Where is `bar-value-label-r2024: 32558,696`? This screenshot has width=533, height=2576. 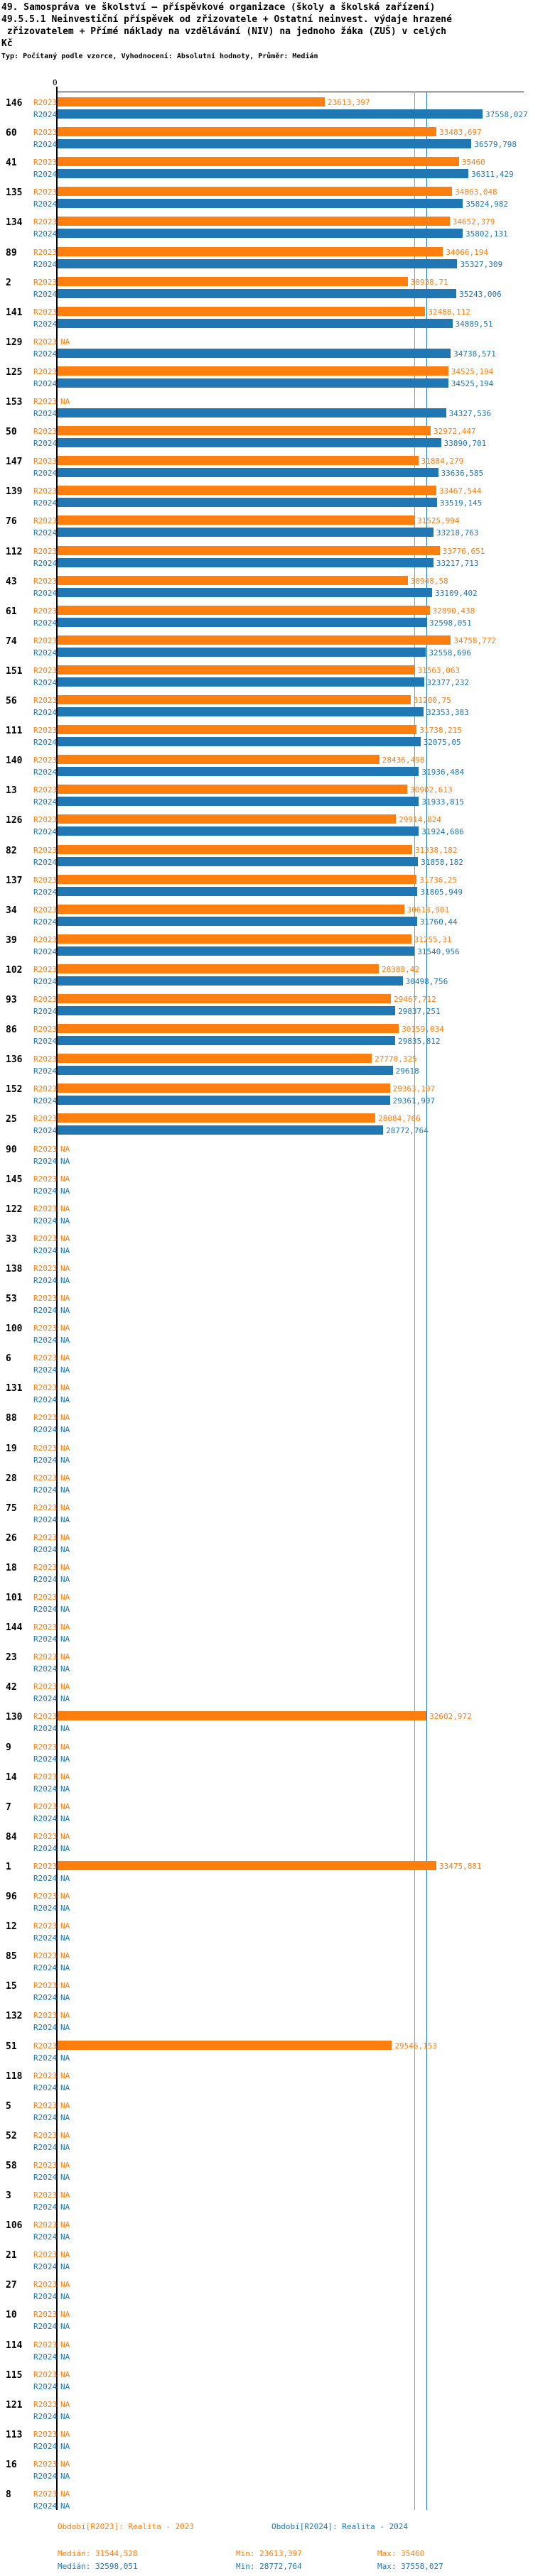
bar-value-label-r2024: 32558,696 is located at coordinates (450, 652).